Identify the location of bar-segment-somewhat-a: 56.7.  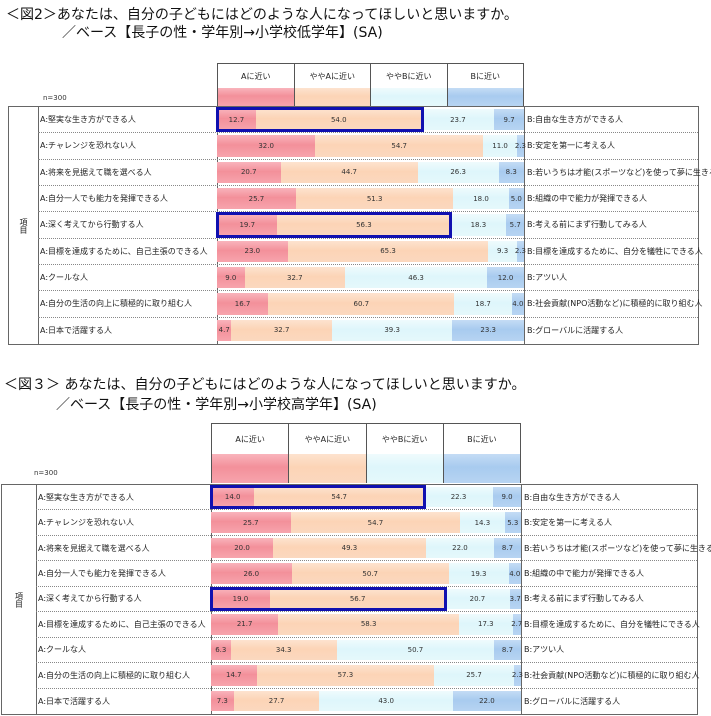
(357, 599).